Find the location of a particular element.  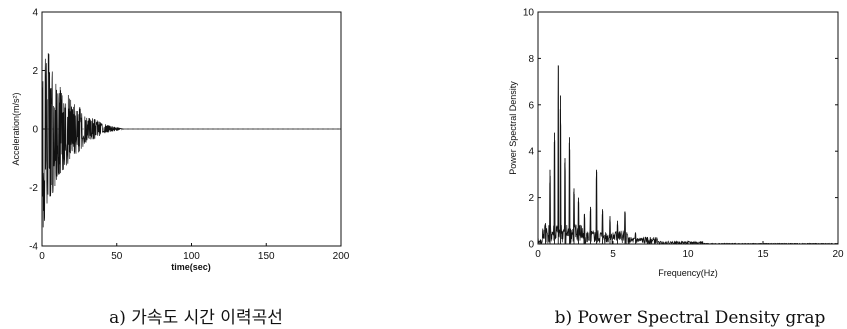

chart-b-y-axis-label: Power Spectral Density is located at coordinates (513, 128).